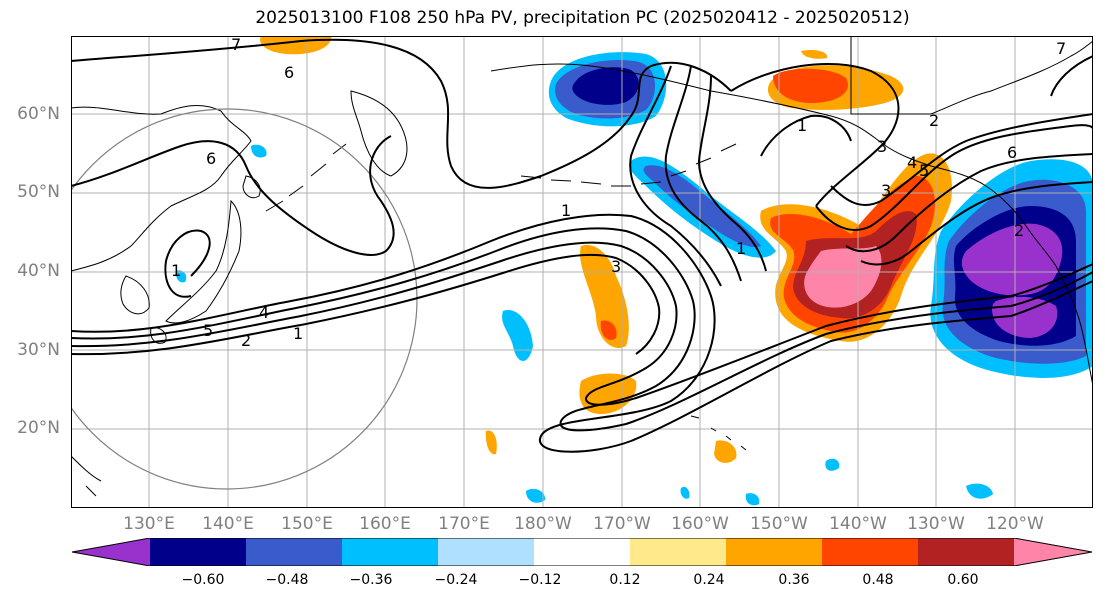 The width and height of the screenshot is (1105, 601). What do you see at coordinates (456, 580) in the screenshot?
I see `colorbar-tick: −0.24` at bounding box center [456, 580].